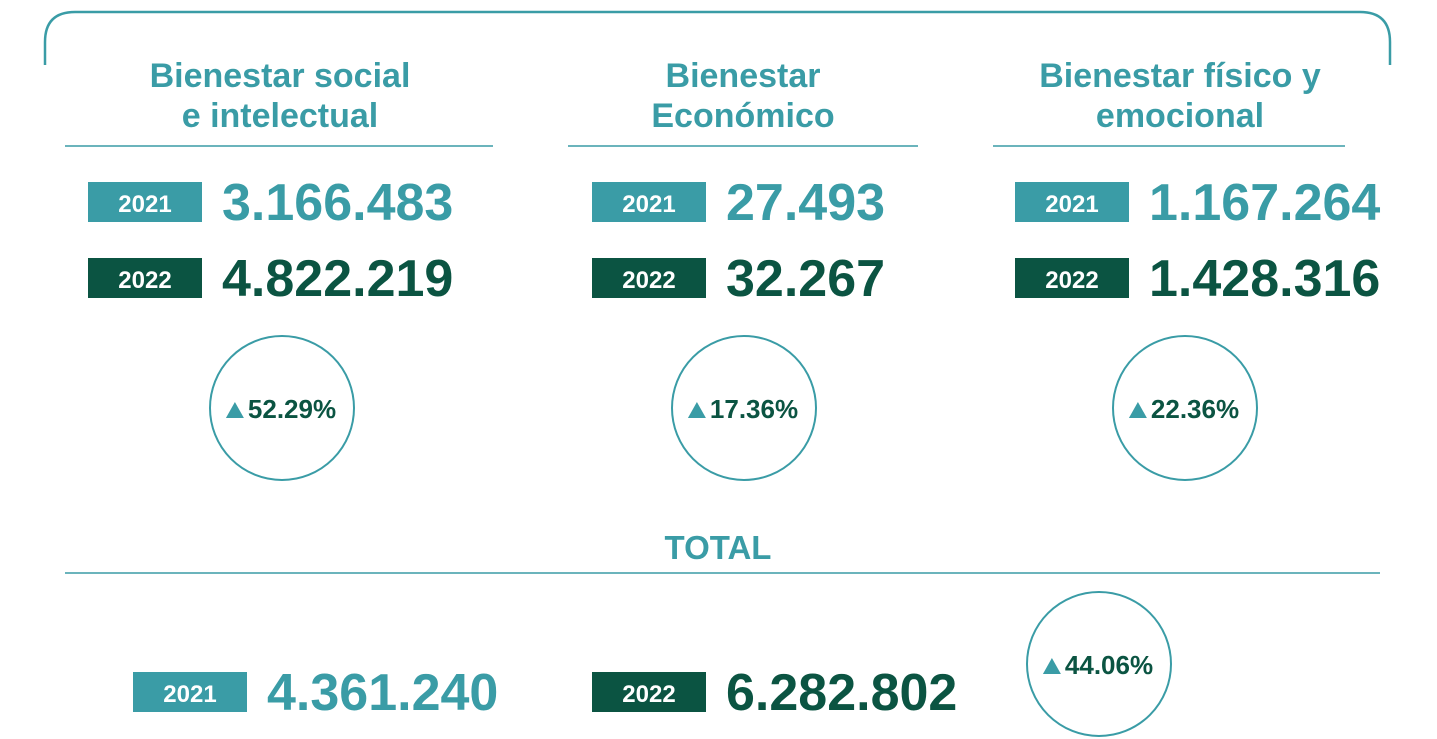  Describe the element at coordinates (337, 203) in the screenshot. I see `amount: 3.166.483` at that location.